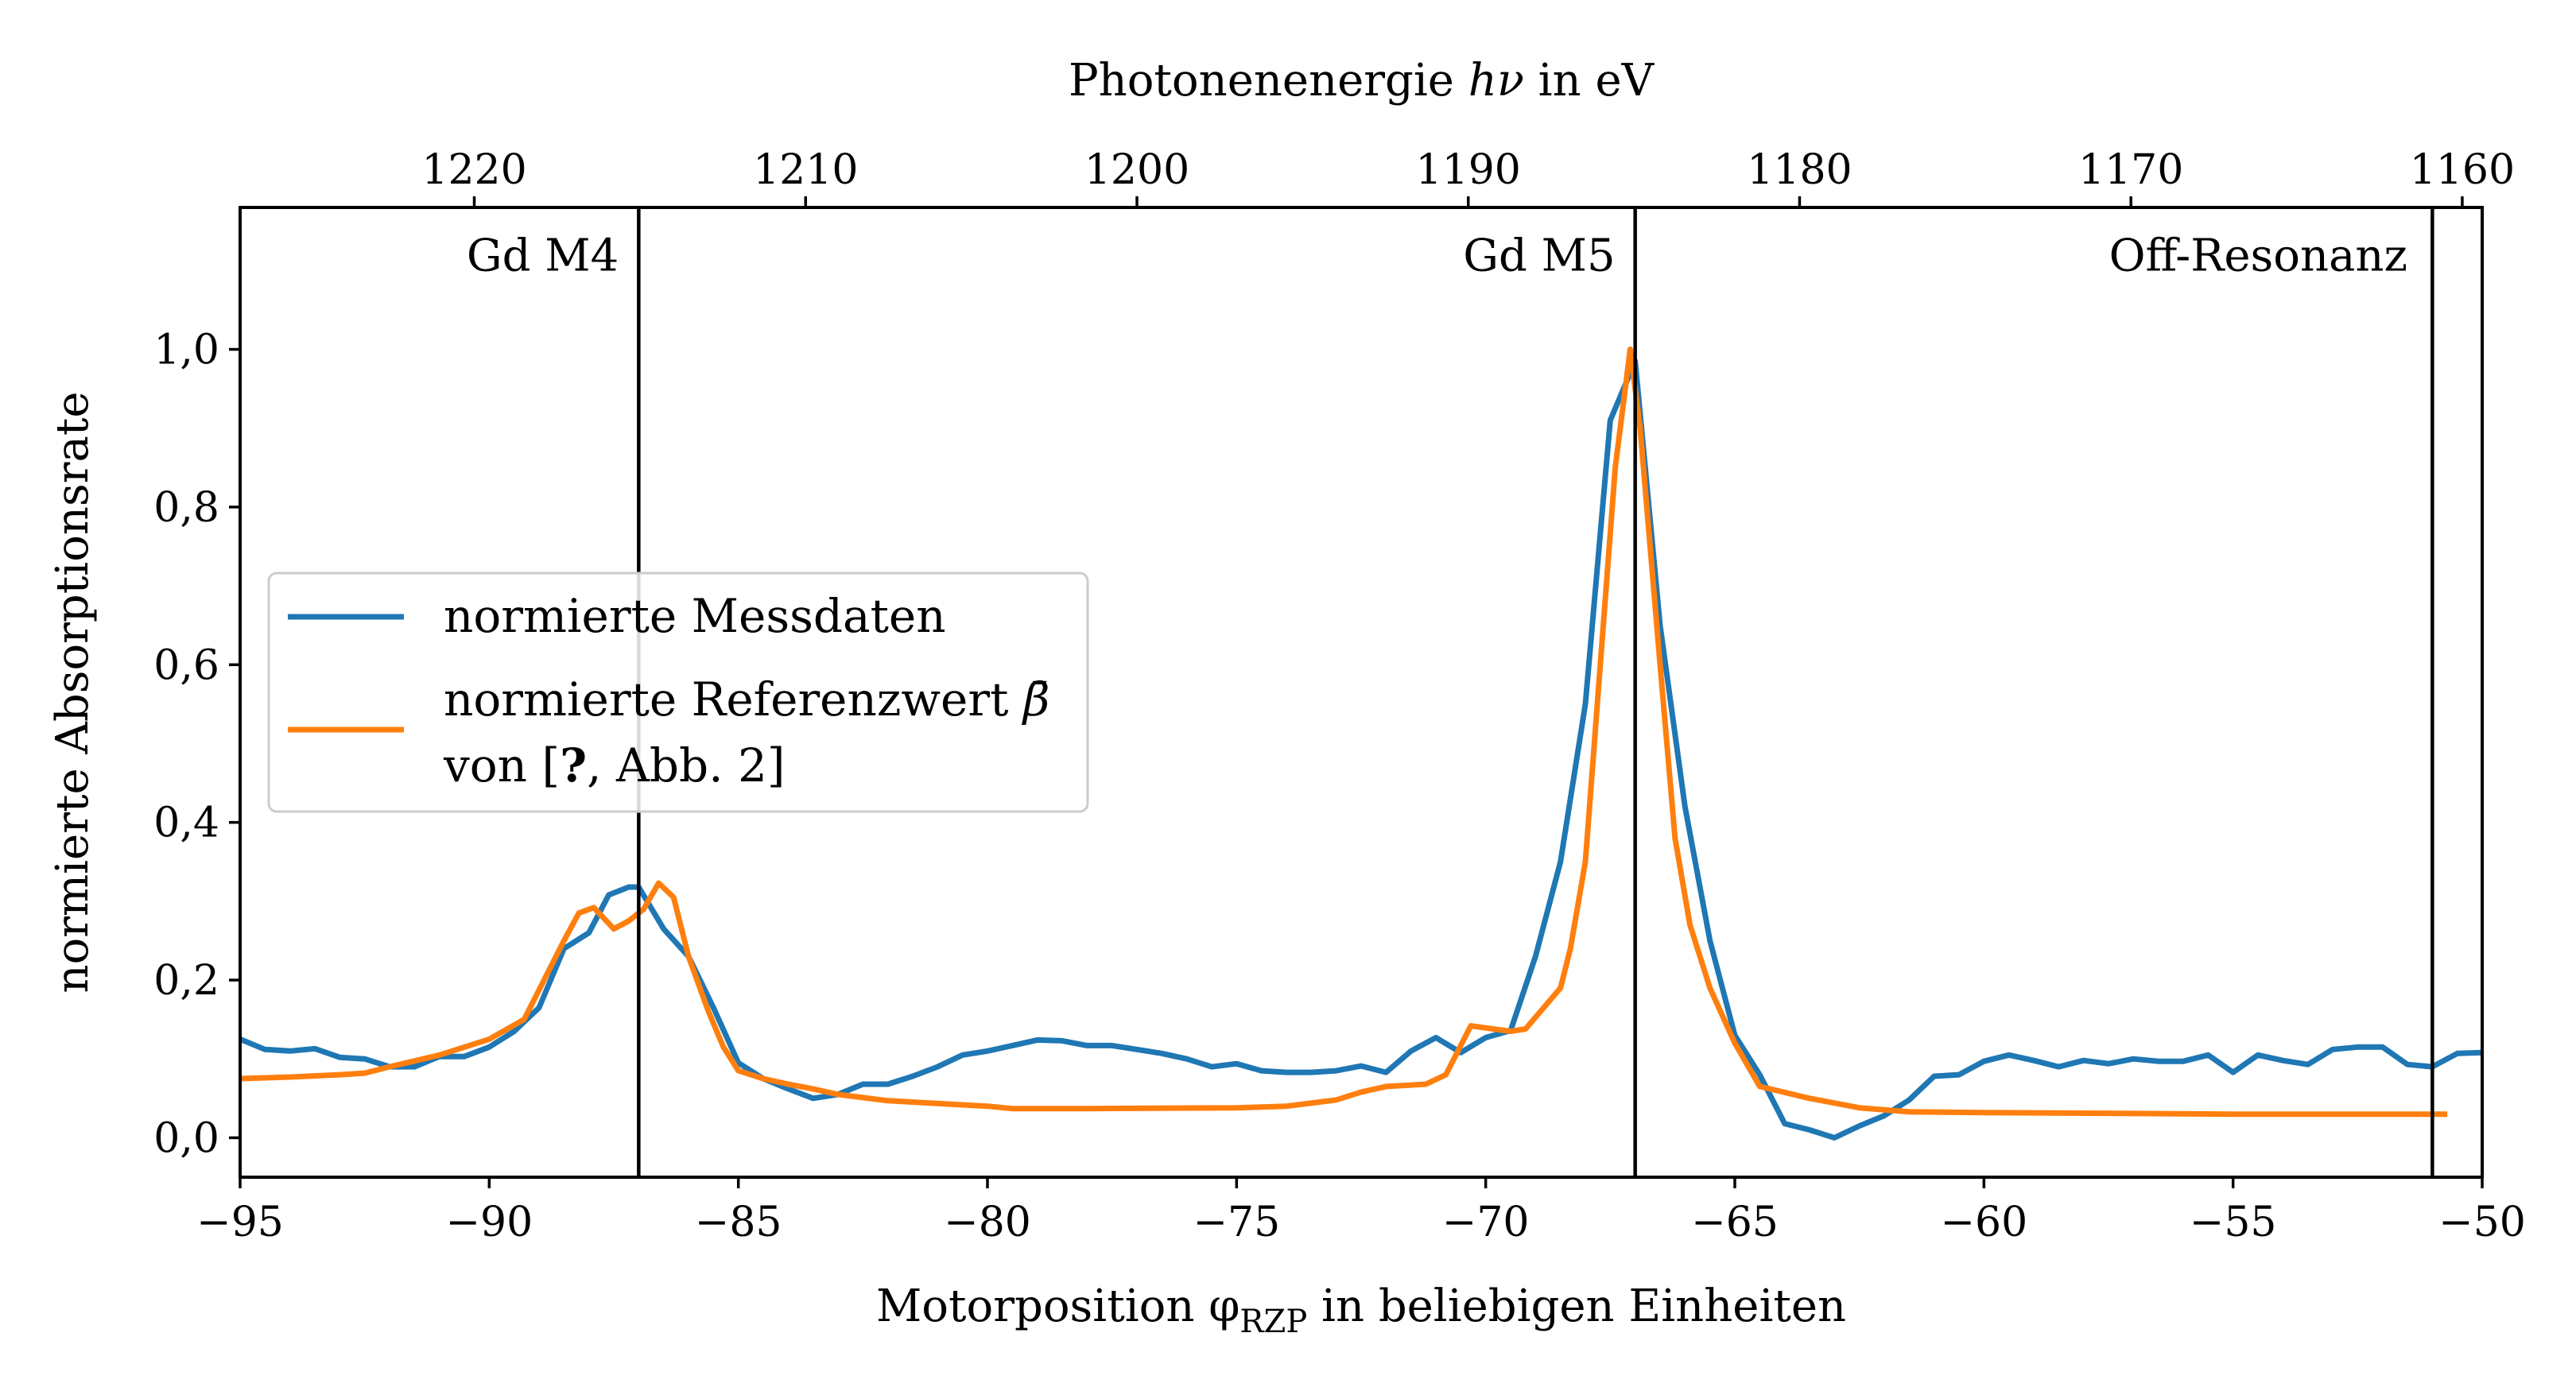 The width and height of the screenshot is (2576, 1391). What do you see at coordinates (806, 170) in the screenshot?
I see `top-tick-label: 1210` at bounding box center [806, 170].